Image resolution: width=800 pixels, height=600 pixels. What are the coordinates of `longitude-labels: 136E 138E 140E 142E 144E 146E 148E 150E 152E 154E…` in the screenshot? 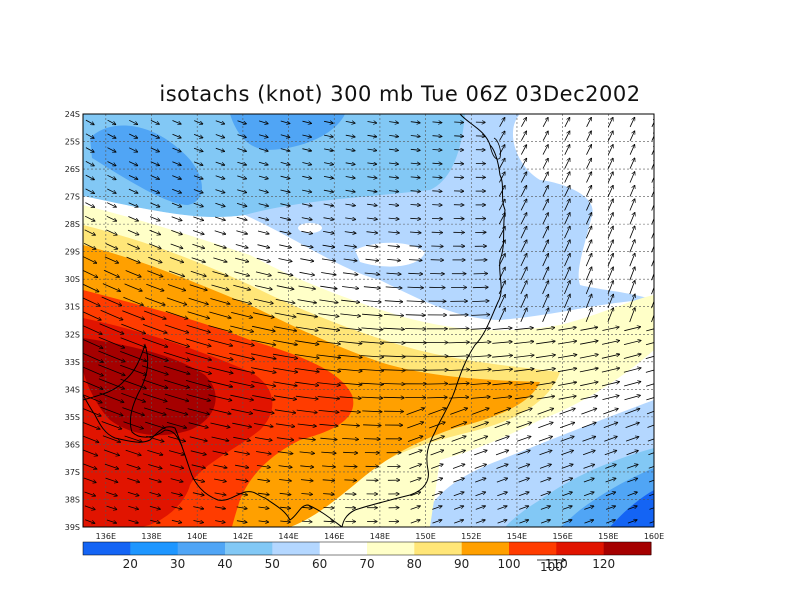 It's located at (380, 536).